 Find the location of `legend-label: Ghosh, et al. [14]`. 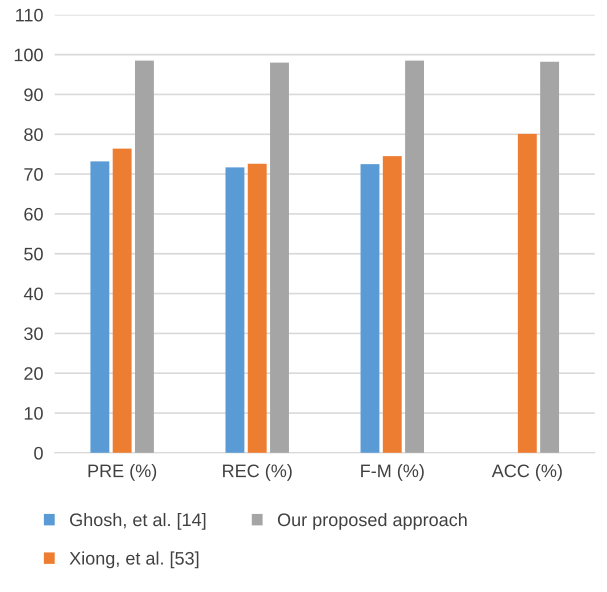

legend-label: Ghosh, et al. [14] is located at coordinates (138, 521).